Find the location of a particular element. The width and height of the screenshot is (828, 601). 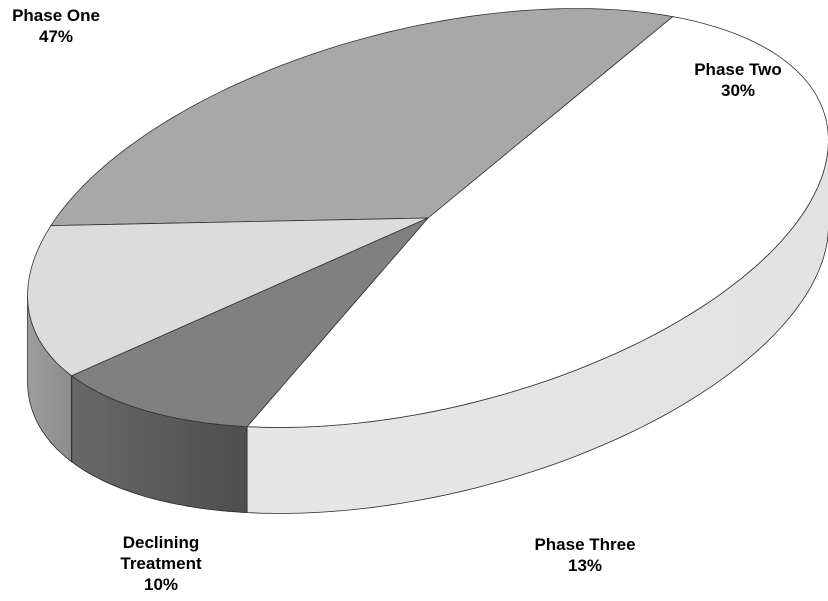

slice-name-declining-line1: Declining is located at coordinates (161, 542).